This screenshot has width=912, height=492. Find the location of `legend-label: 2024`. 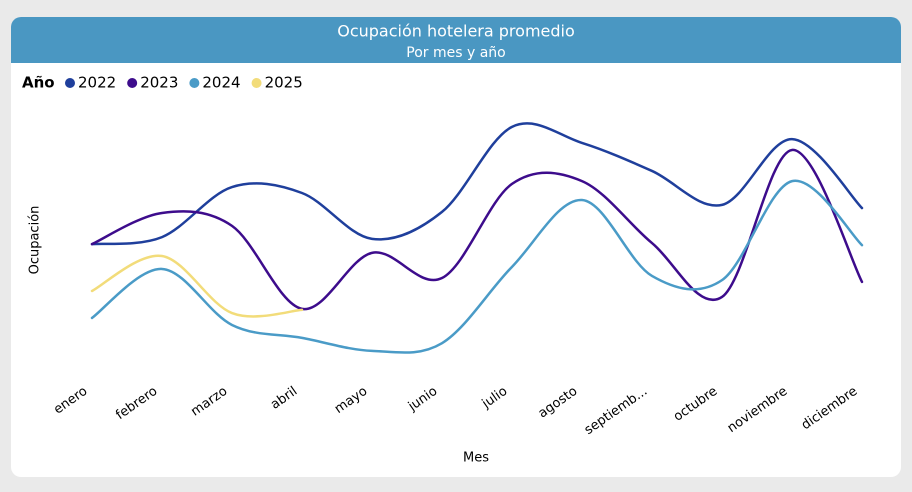

legend-label: 2024 is located at coordinates (221, 83).